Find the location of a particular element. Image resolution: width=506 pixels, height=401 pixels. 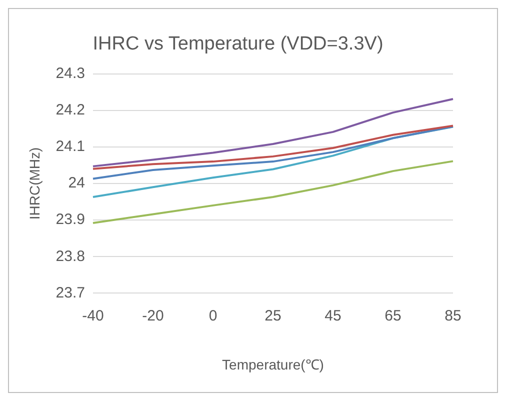

x-tick-label: -40 is located at coordinates (93, 315).